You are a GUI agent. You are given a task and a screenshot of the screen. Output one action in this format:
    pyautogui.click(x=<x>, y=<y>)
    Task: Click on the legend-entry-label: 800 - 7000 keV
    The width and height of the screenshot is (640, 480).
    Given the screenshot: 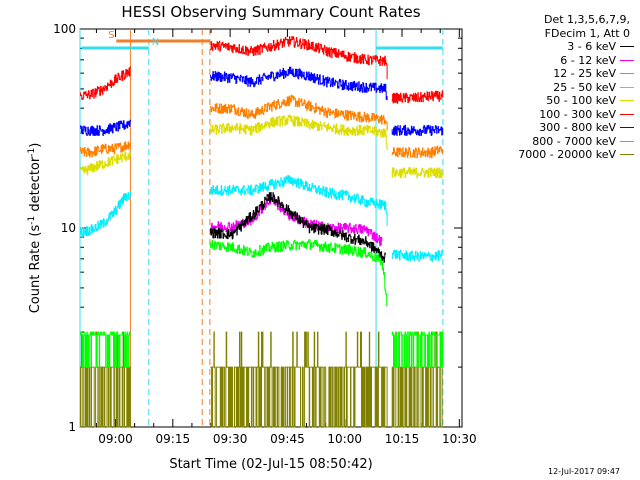 What is the action you would take?
    pyautogui.click(x=574, y=141)
    